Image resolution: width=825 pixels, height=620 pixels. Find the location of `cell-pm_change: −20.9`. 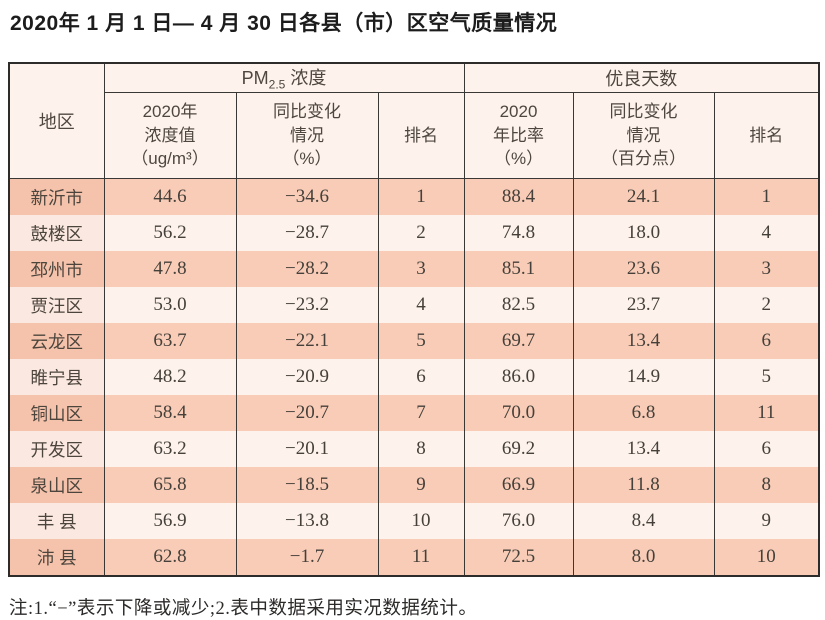

cell-pm_change: −20.9 is located at coordinates (307, 377).